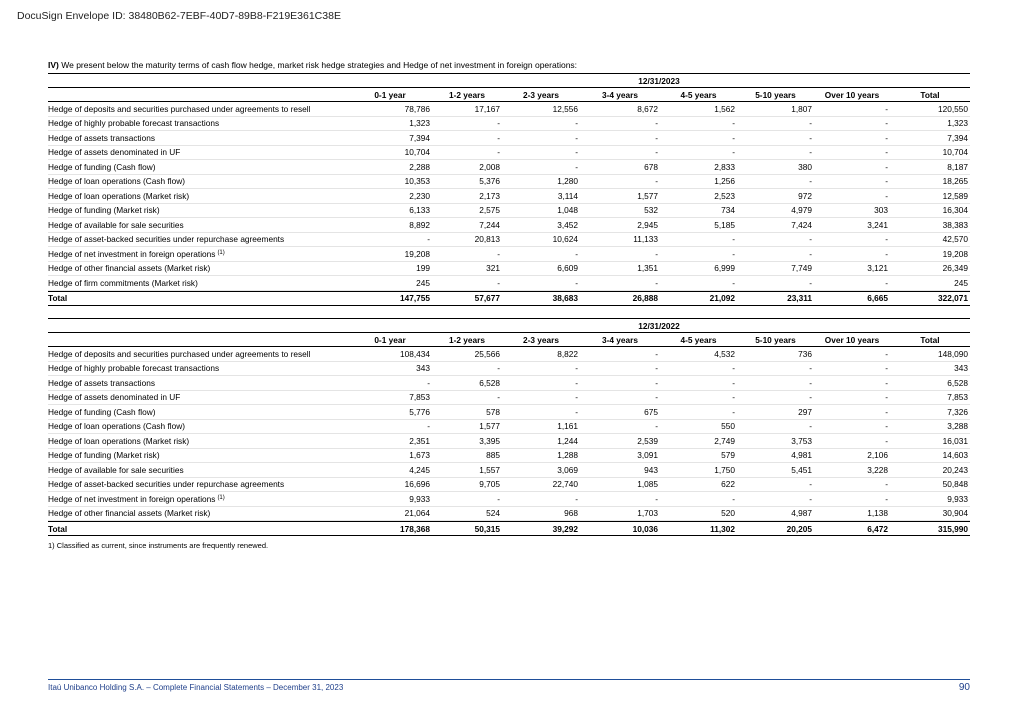  What do you see at coordinates (493, 411) in the screenshot?
I see `table-cell: 578` at bounding box center [493, 411].